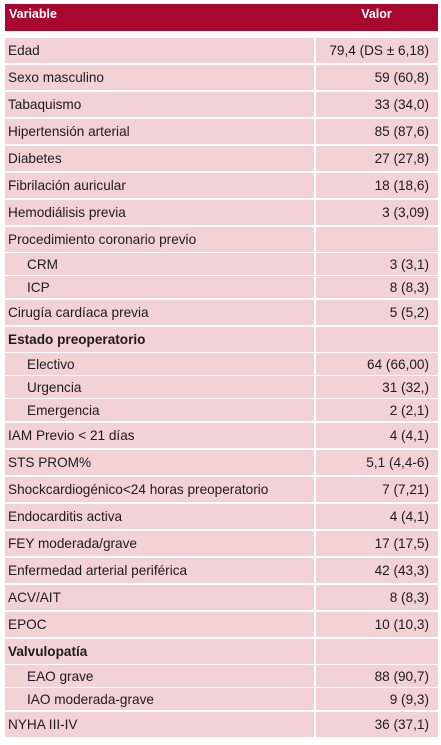 The image size is (441, 745). I want to click on row-label: STS PROM%, so click(160, 462).